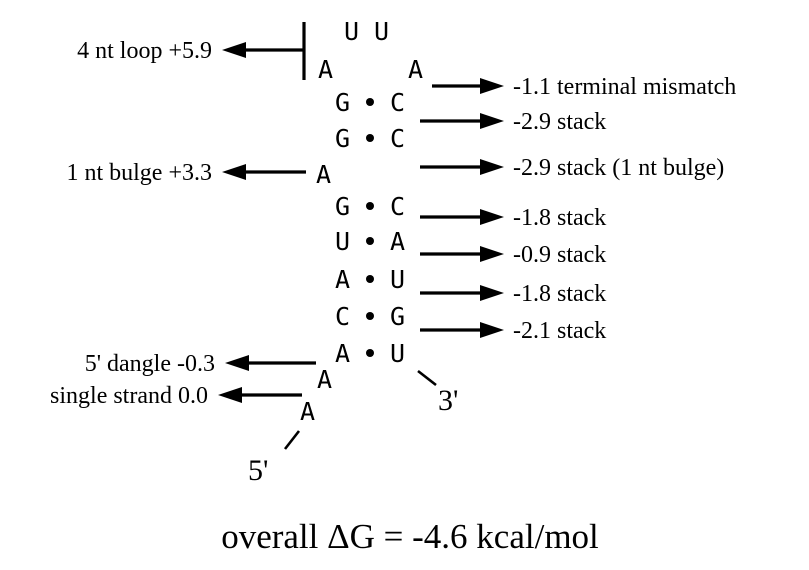 The image size is (809, 570). Describe the element at coordinates (351, 31) in the screenshot. I see `loop-nt-u1: U` at that location.